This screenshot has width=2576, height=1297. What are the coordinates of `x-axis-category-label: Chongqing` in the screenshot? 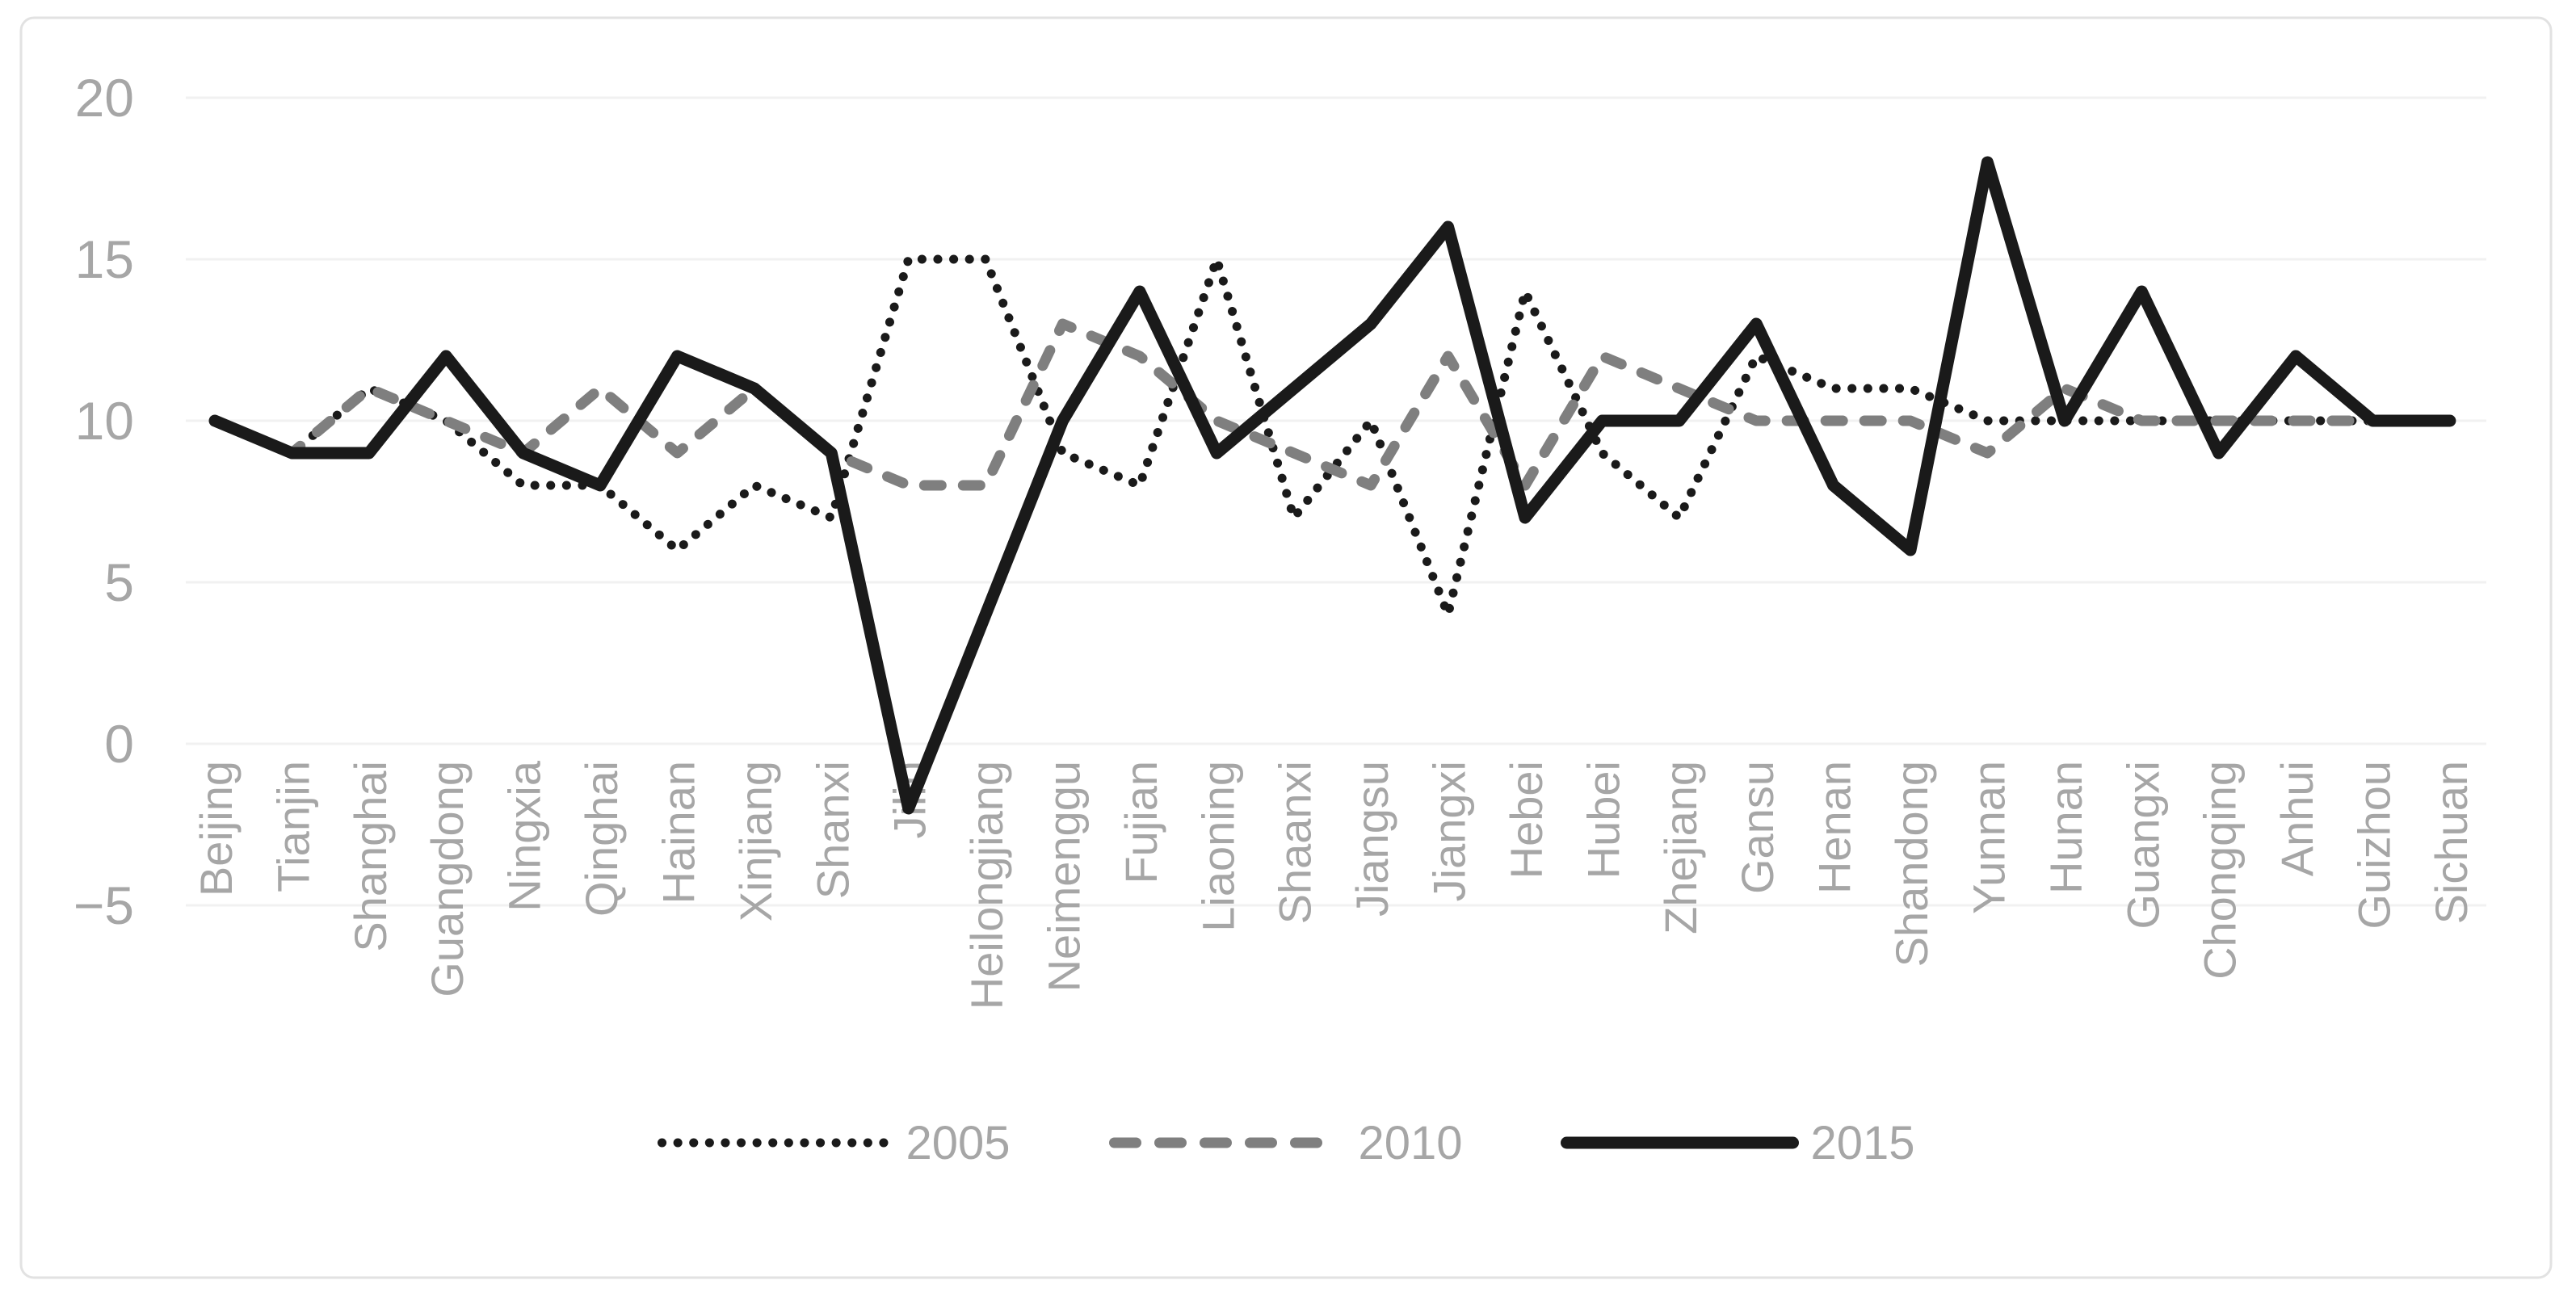 It's located at (2221, 871).